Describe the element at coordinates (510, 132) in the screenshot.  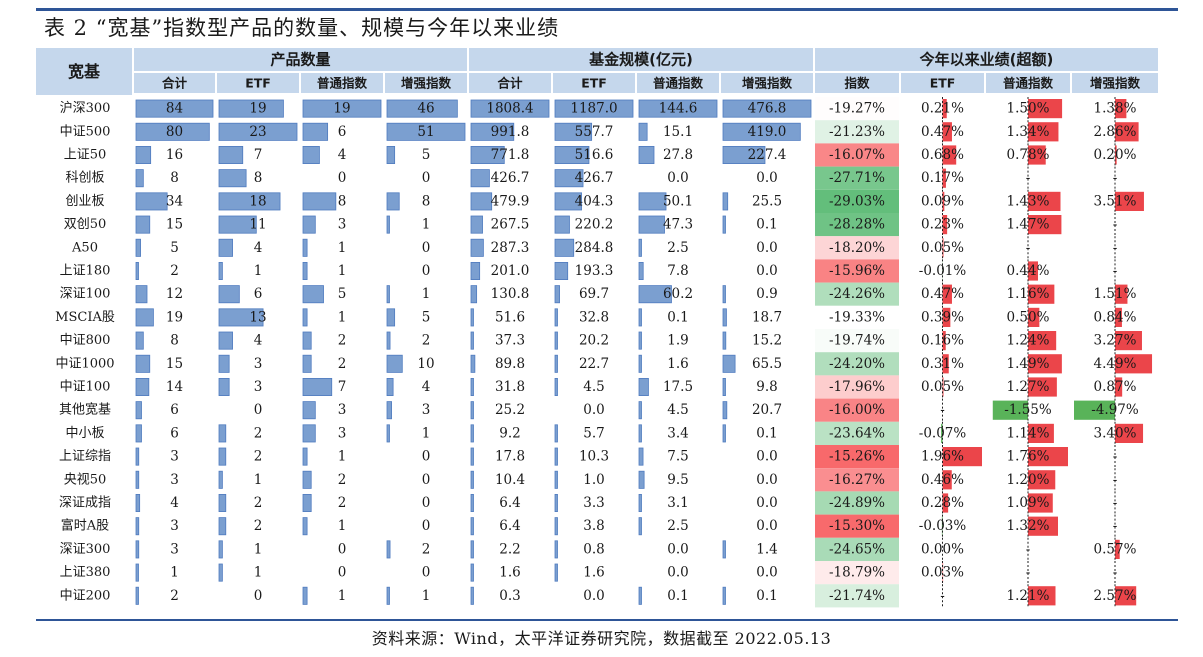
I see `scale-value: 991.8` at that location.